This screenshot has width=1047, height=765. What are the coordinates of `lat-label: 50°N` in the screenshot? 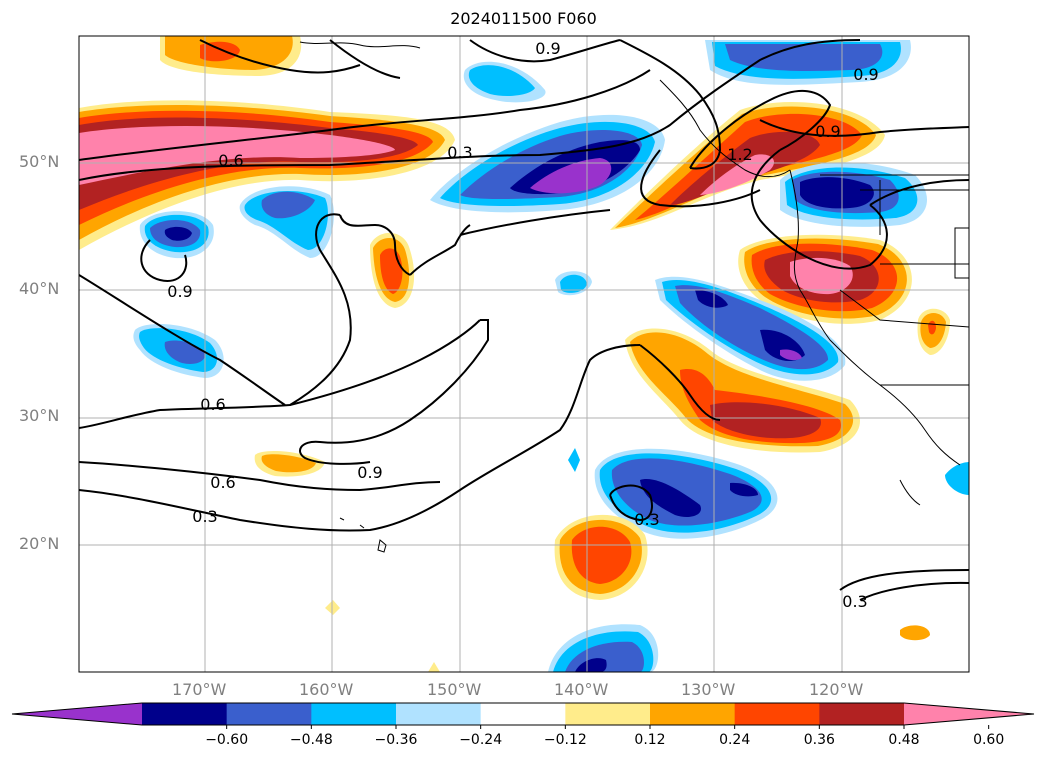 It's located at (39, 161).